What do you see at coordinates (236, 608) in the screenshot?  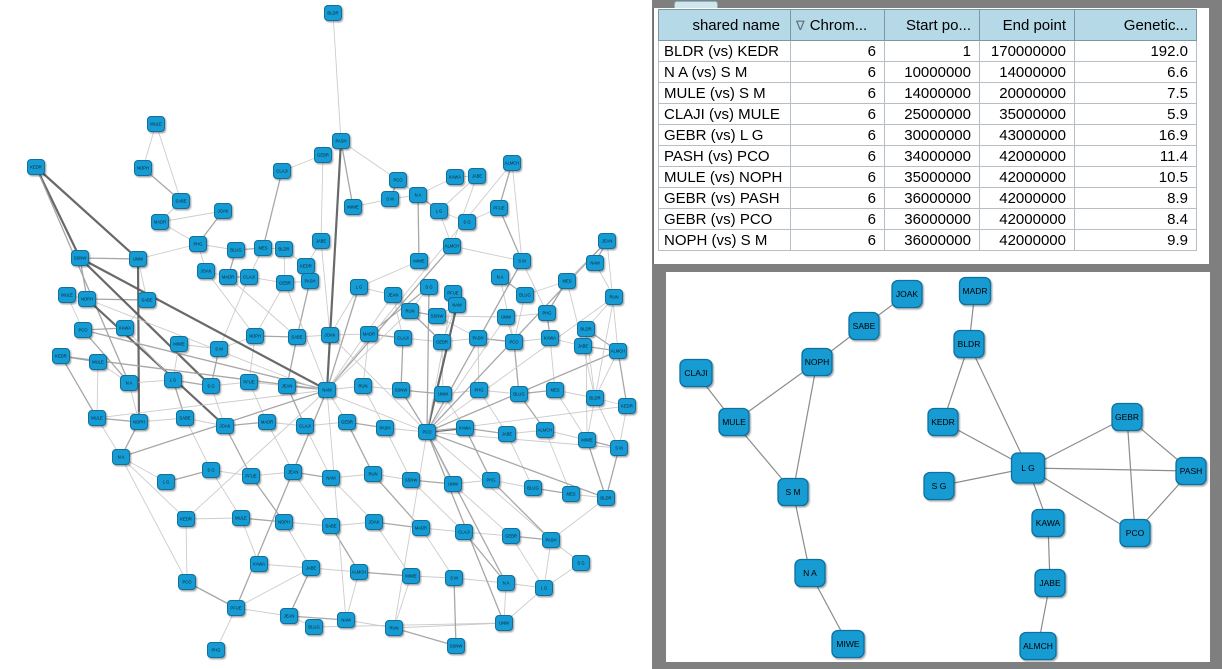 I see `network-node: PFUE` at bounding box center [236, 608].